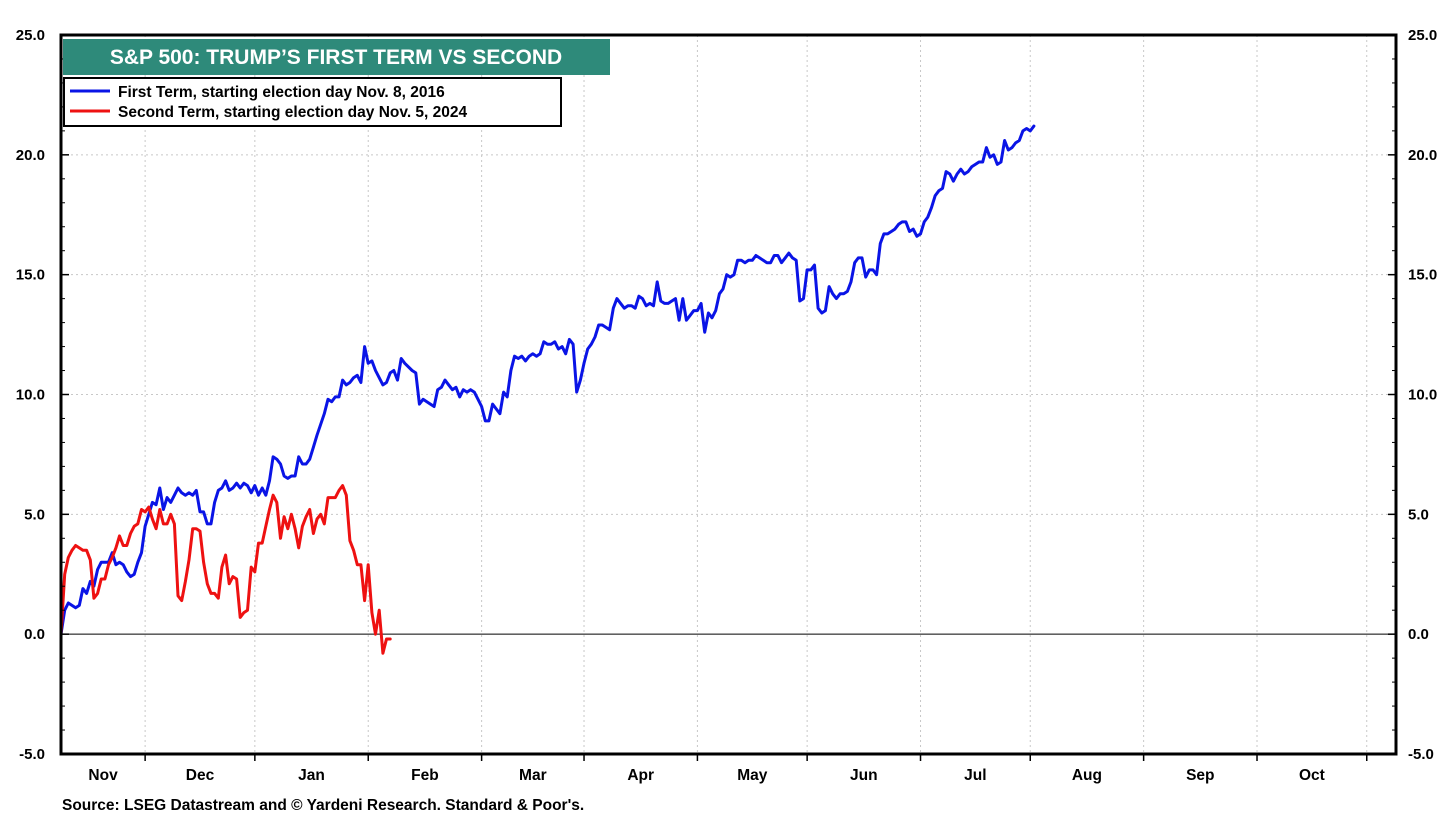 This screenshot has height=824, width=1456. Describe the element at coordinates (1422, 155) in the screenshot. I see `y-tick-label-right: 20.0` at that location.